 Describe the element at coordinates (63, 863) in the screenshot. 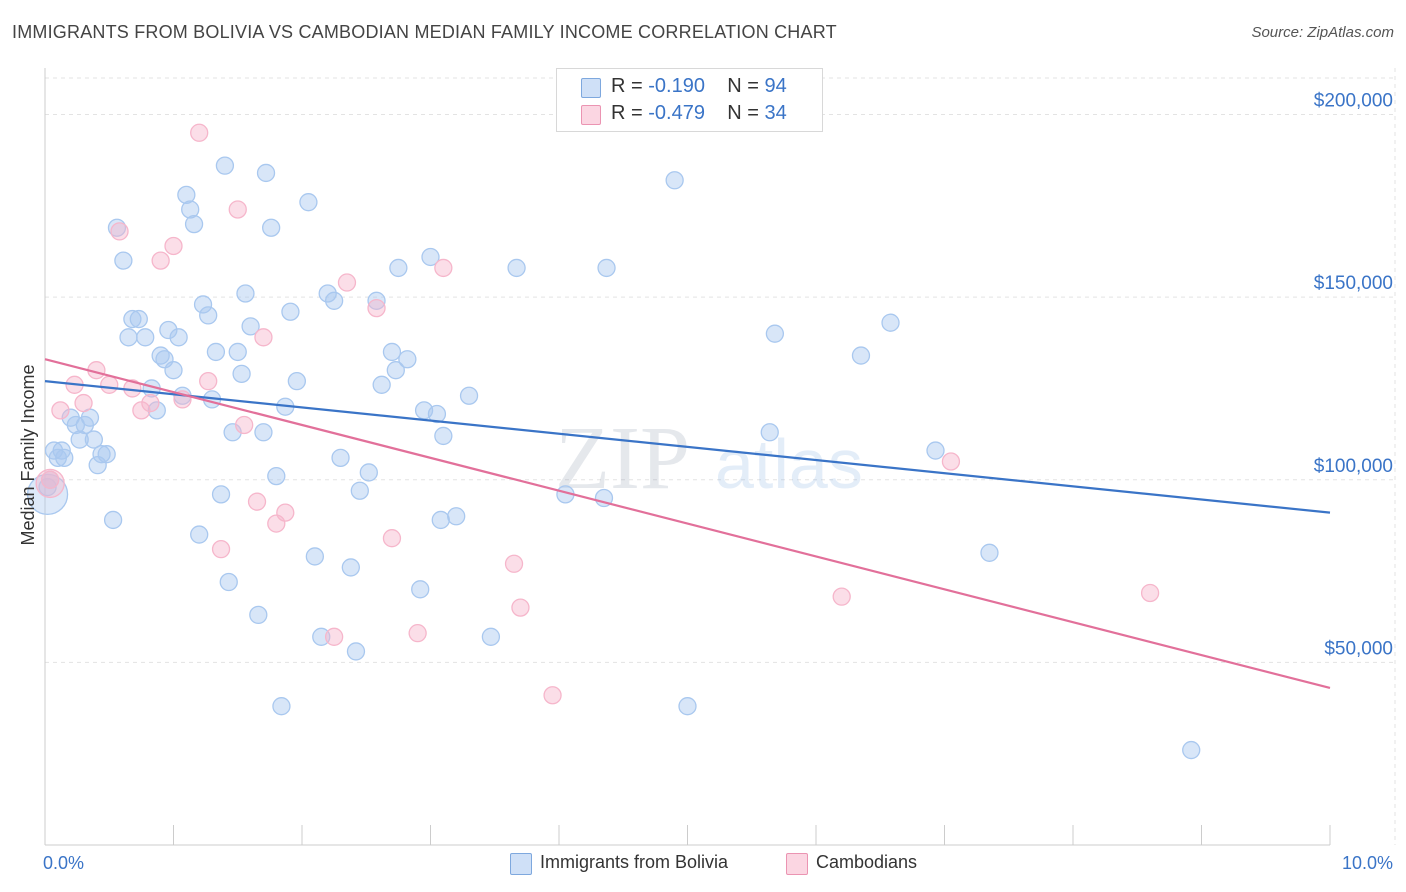

I see `x-tick-label: 0.0%` at that location.